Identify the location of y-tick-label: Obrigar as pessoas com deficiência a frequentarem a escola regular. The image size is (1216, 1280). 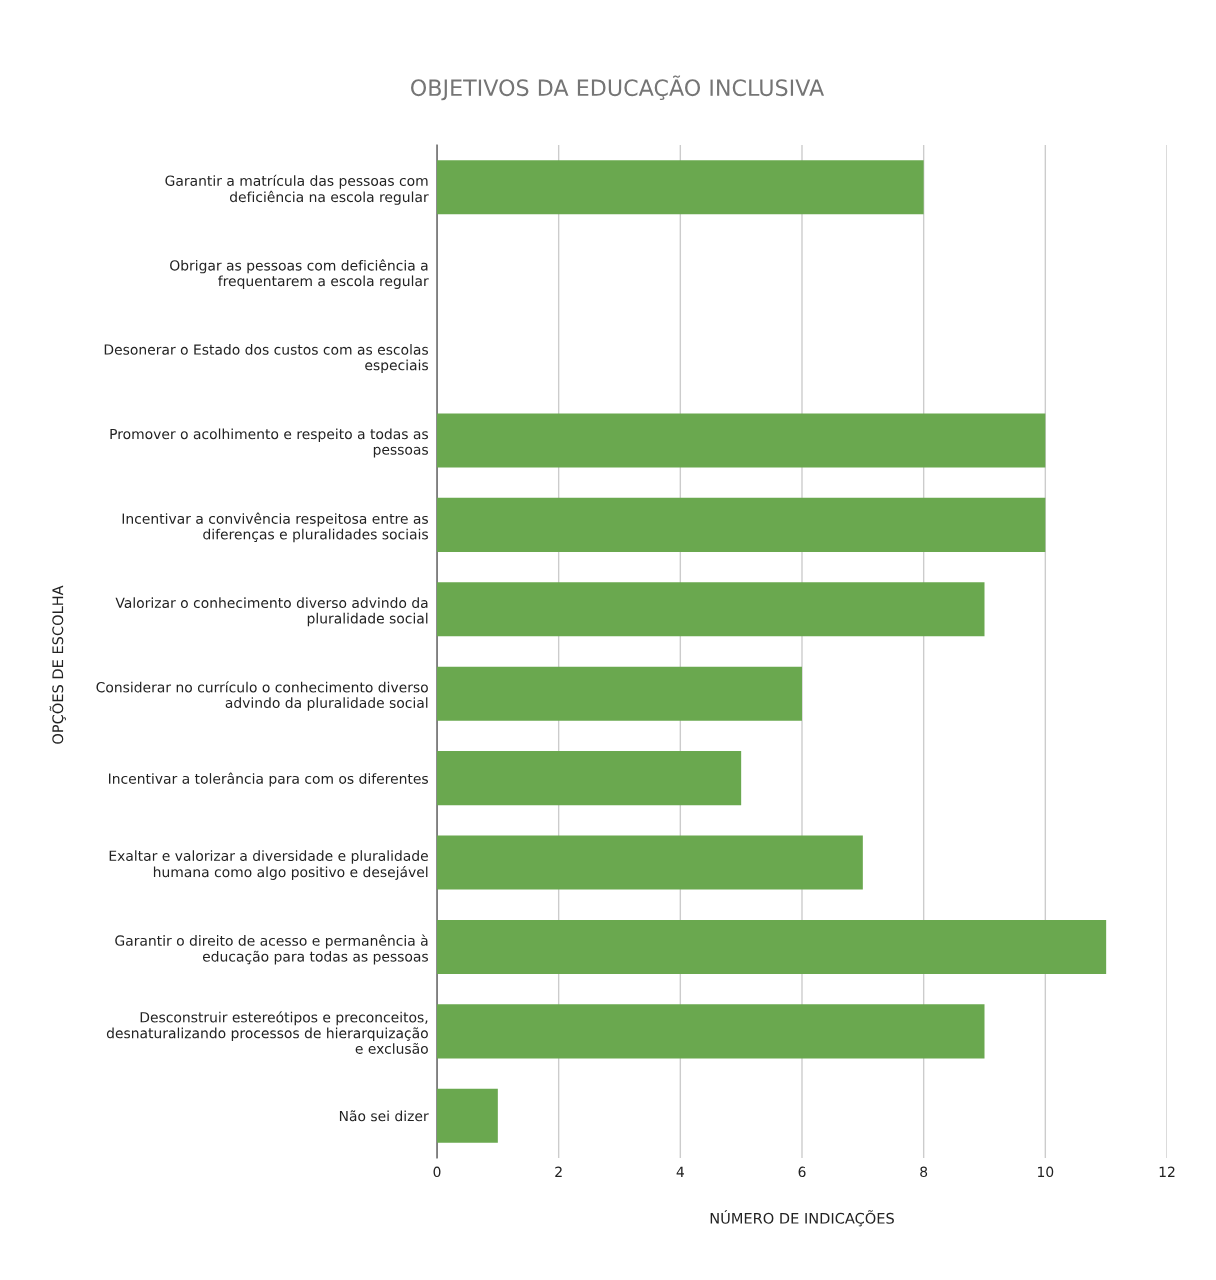
(299, 274).